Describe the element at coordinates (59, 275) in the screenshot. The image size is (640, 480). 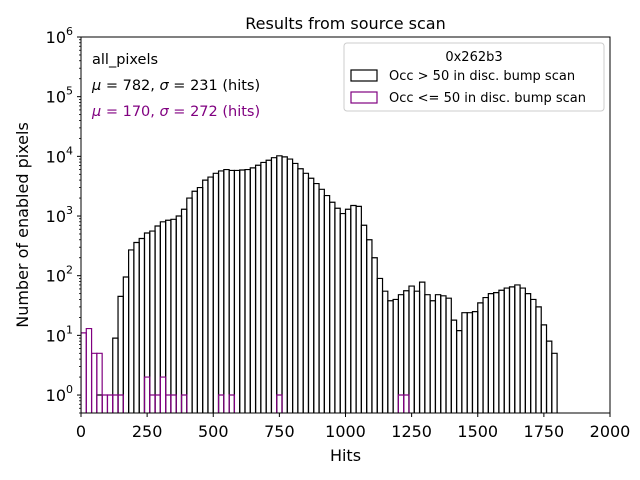
I see `y-tick-label: 10²` at that location.